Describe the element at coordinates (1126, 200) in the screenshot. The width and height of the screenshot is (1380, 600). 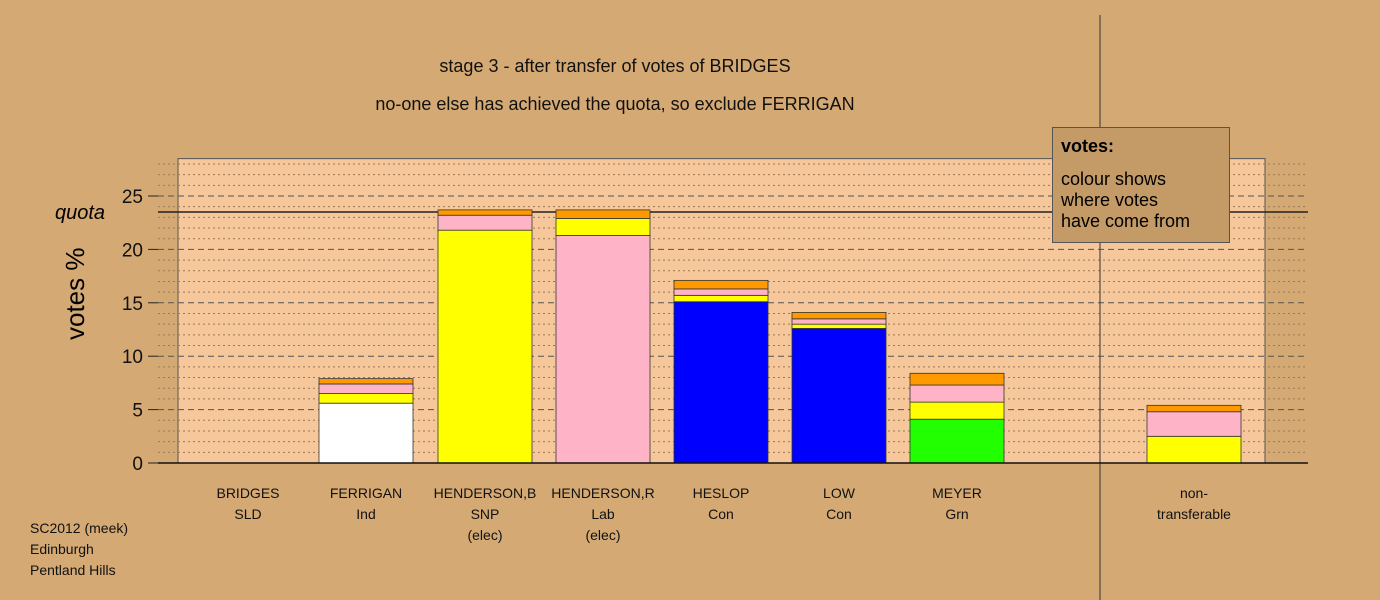
I see `legend-body: colour shows where votes have come from` at that location.